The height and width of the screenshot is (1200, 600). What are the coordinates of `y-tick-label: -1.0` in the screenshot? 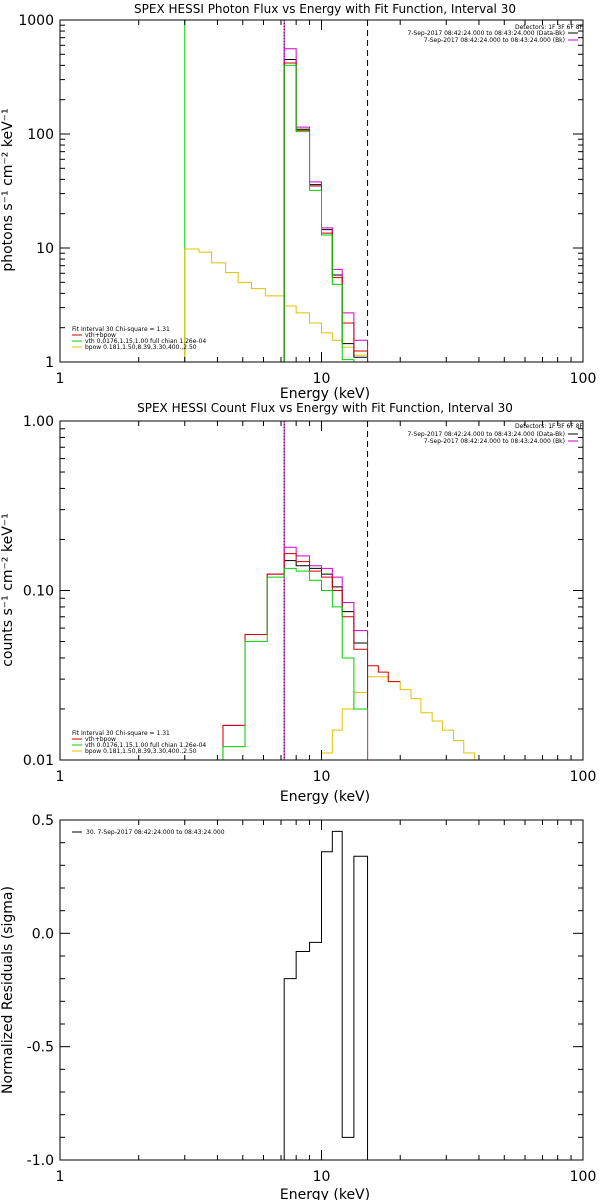 It's located at (40, 1161).